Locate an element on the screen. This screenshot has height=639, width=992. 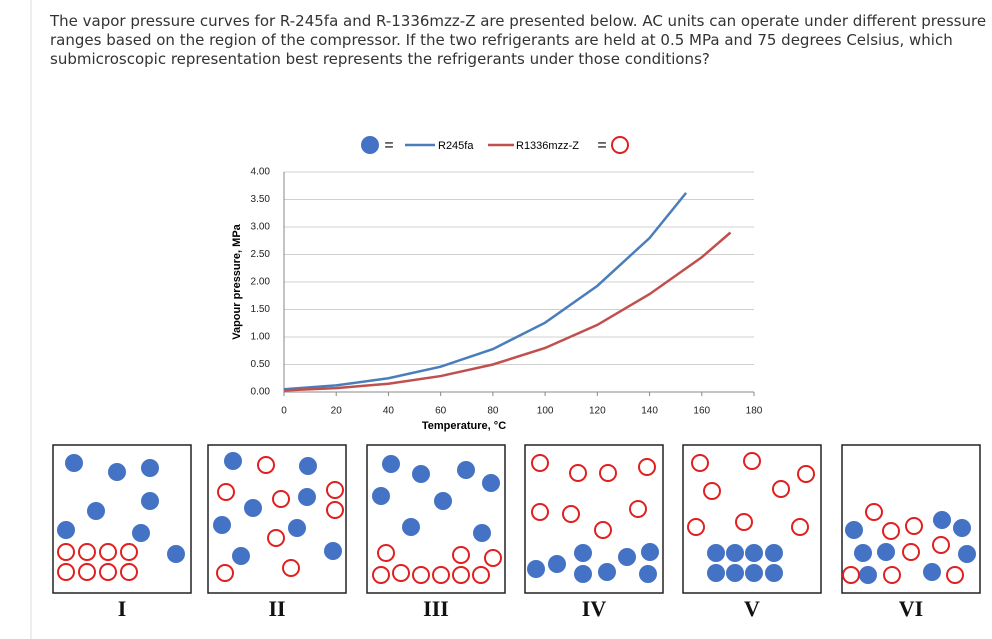
x-tick-label: 40 is located at coordinates (389, 411).